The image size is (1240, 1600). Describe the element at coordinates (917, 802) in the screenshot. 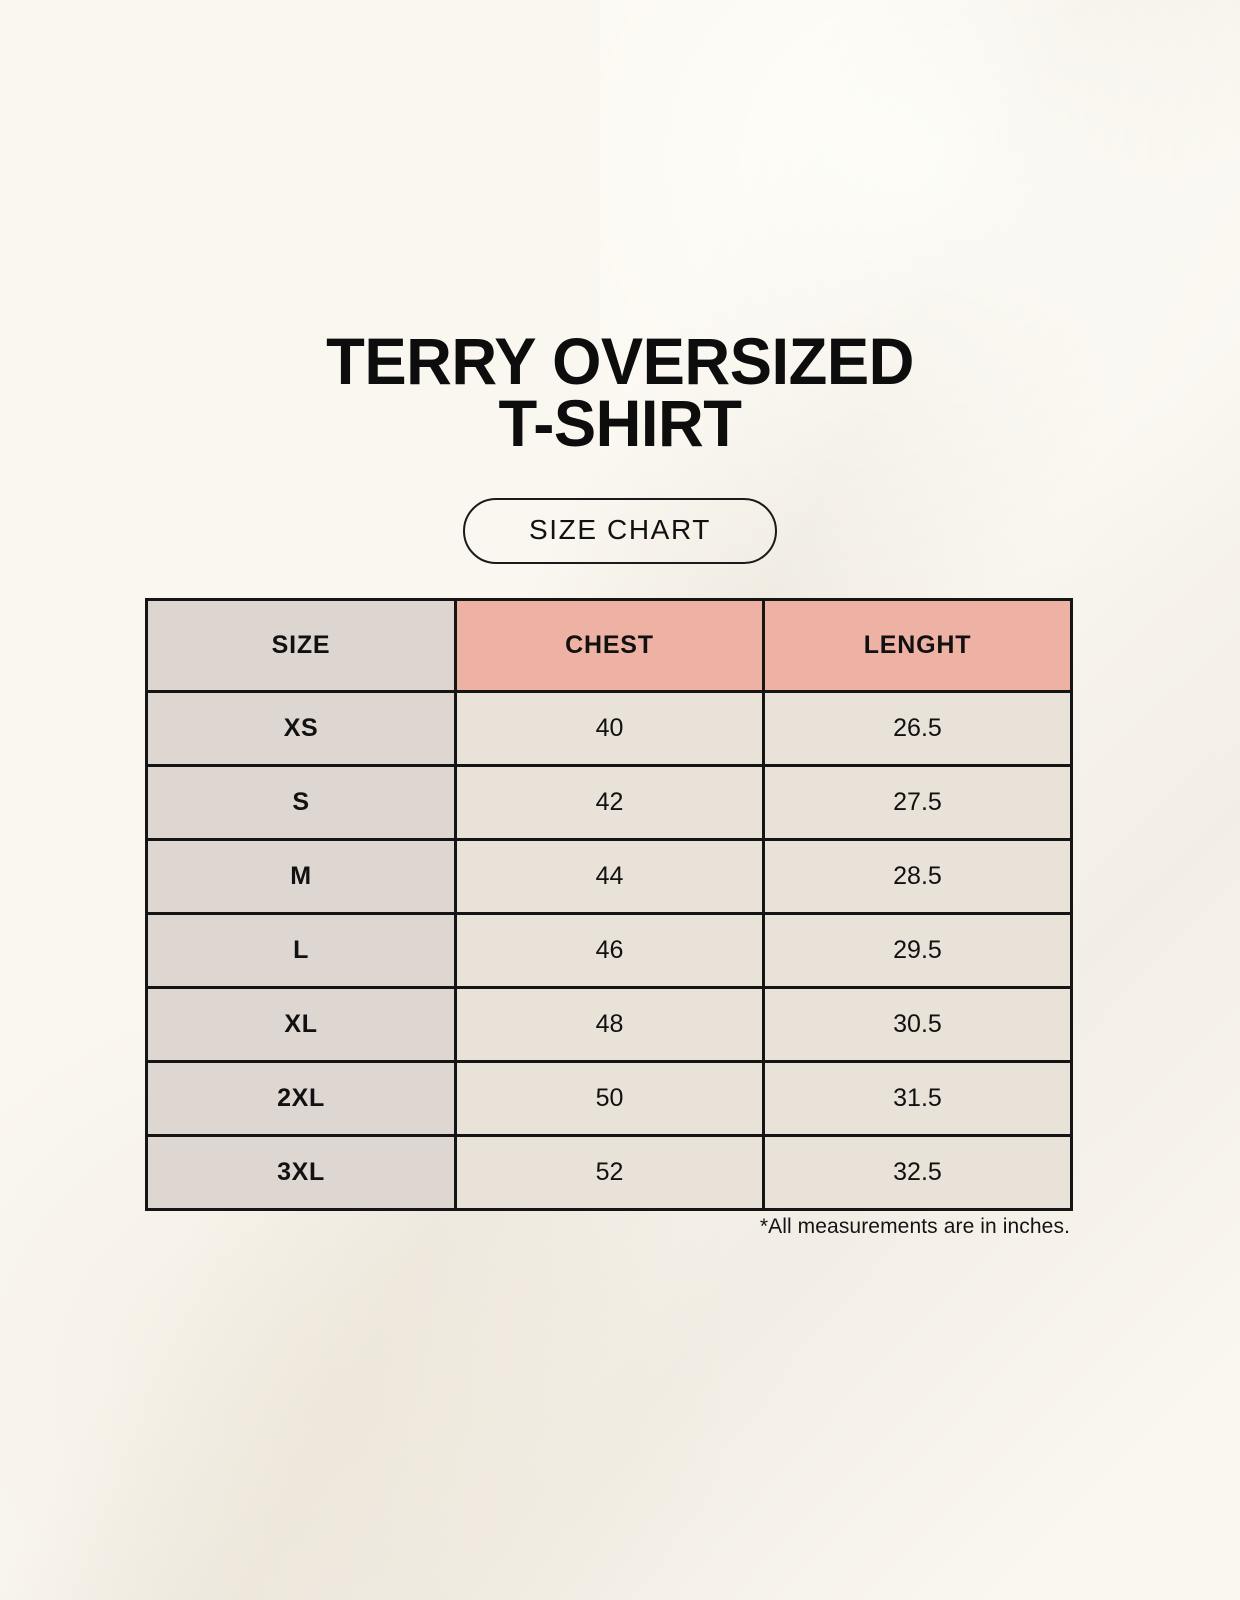

I see `cell-length: 27.5` at that location.